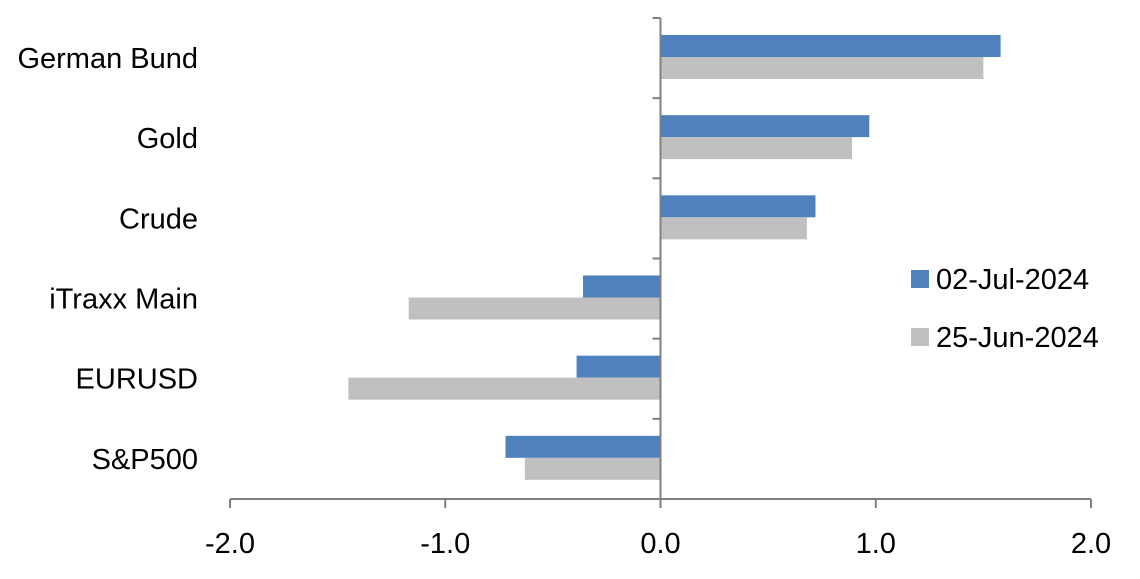  Describe the element at coordinates (230, 544) in the screenshot. I see `x-tick-label: -2.0` at that location.